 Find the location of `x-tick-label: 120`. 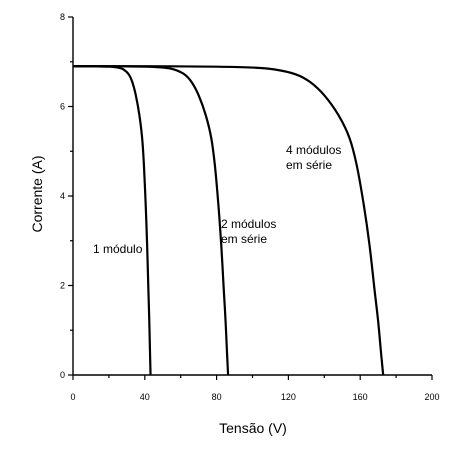

x-tick-label: 120 is located at coordinates (288, 397).